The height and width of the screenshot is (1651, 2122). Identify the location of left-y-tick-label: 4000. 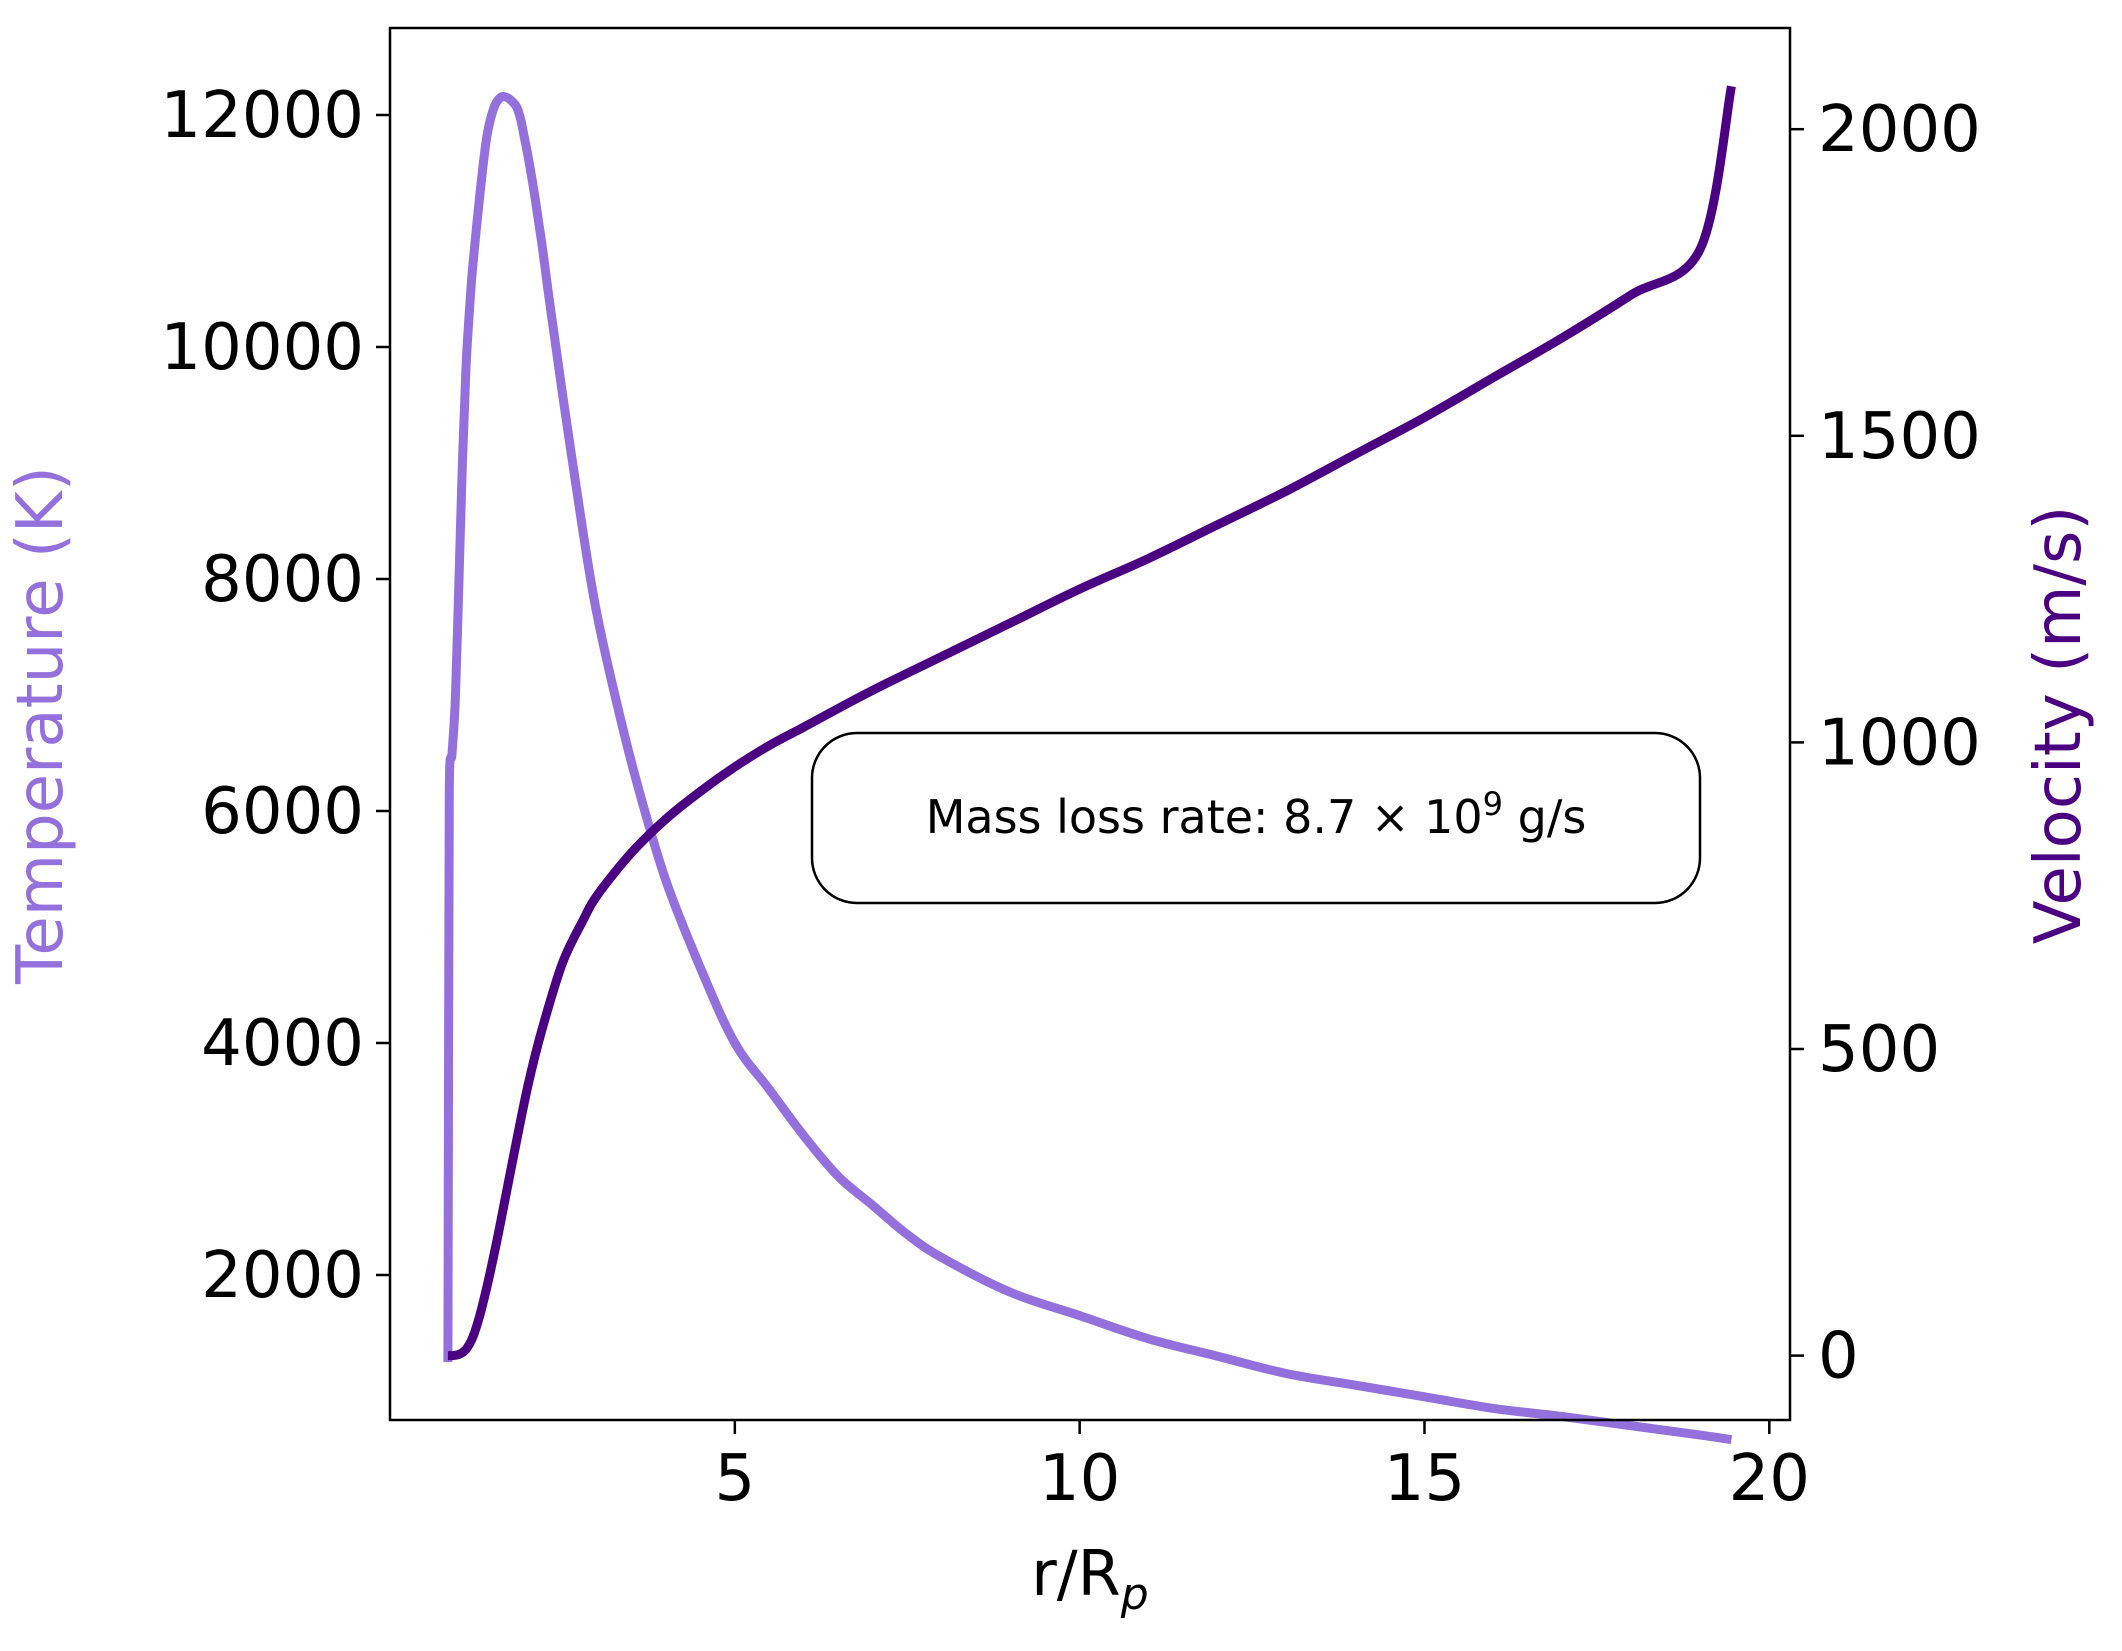
(282, 1044).